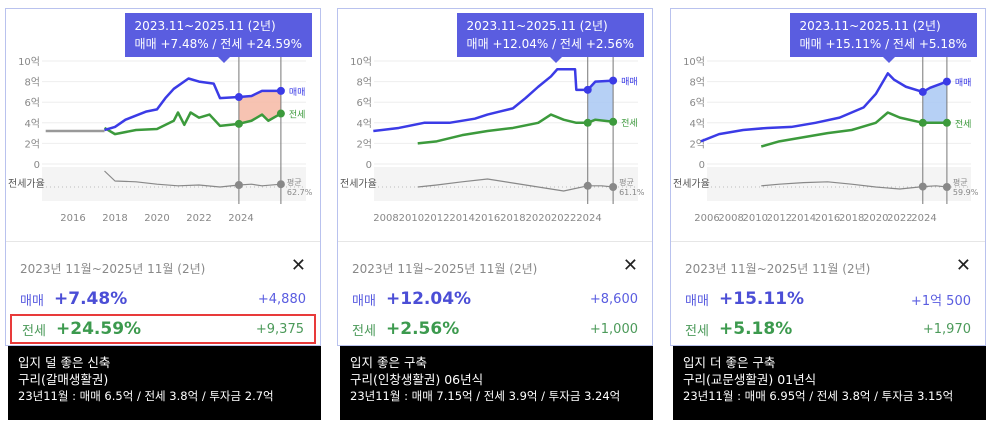 This screenshot has height=426, width=988. Describe the element at coordinates (946, 329) in the screenshot. I see `rent-amount: +1,970` at that location.